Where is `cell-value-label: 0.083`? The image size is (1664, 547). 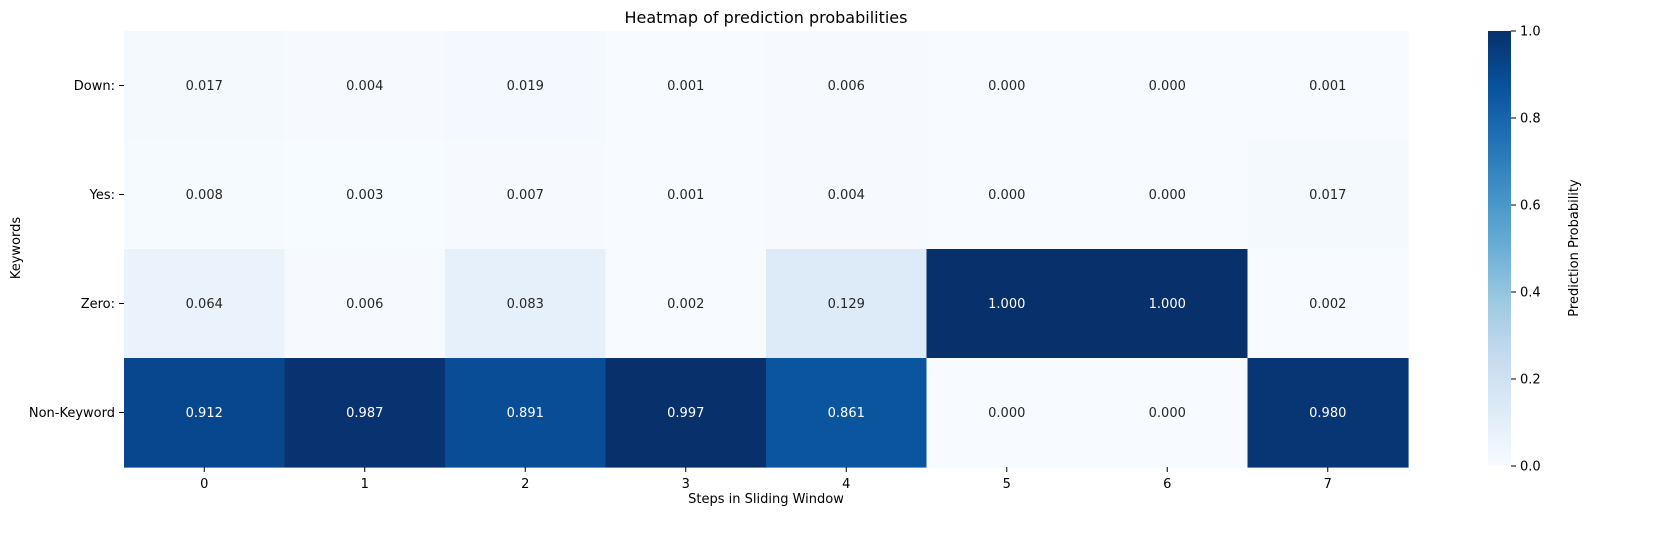 cell-value-label: 0.083 is located at coordinates (525, 304).